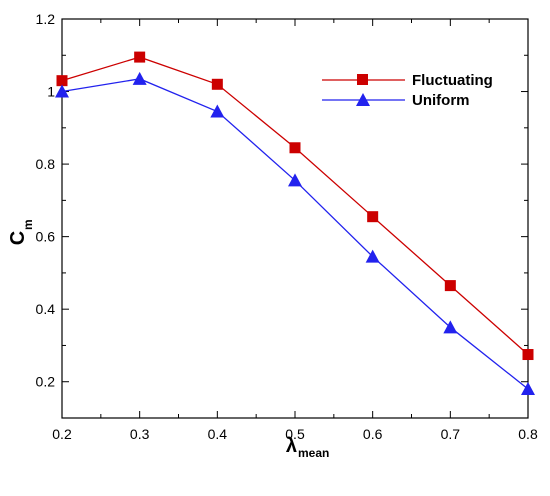  Describe the element at coordinates (313, 453) in the screenshot. I see `x-axis-title-sub: mean` at that location.